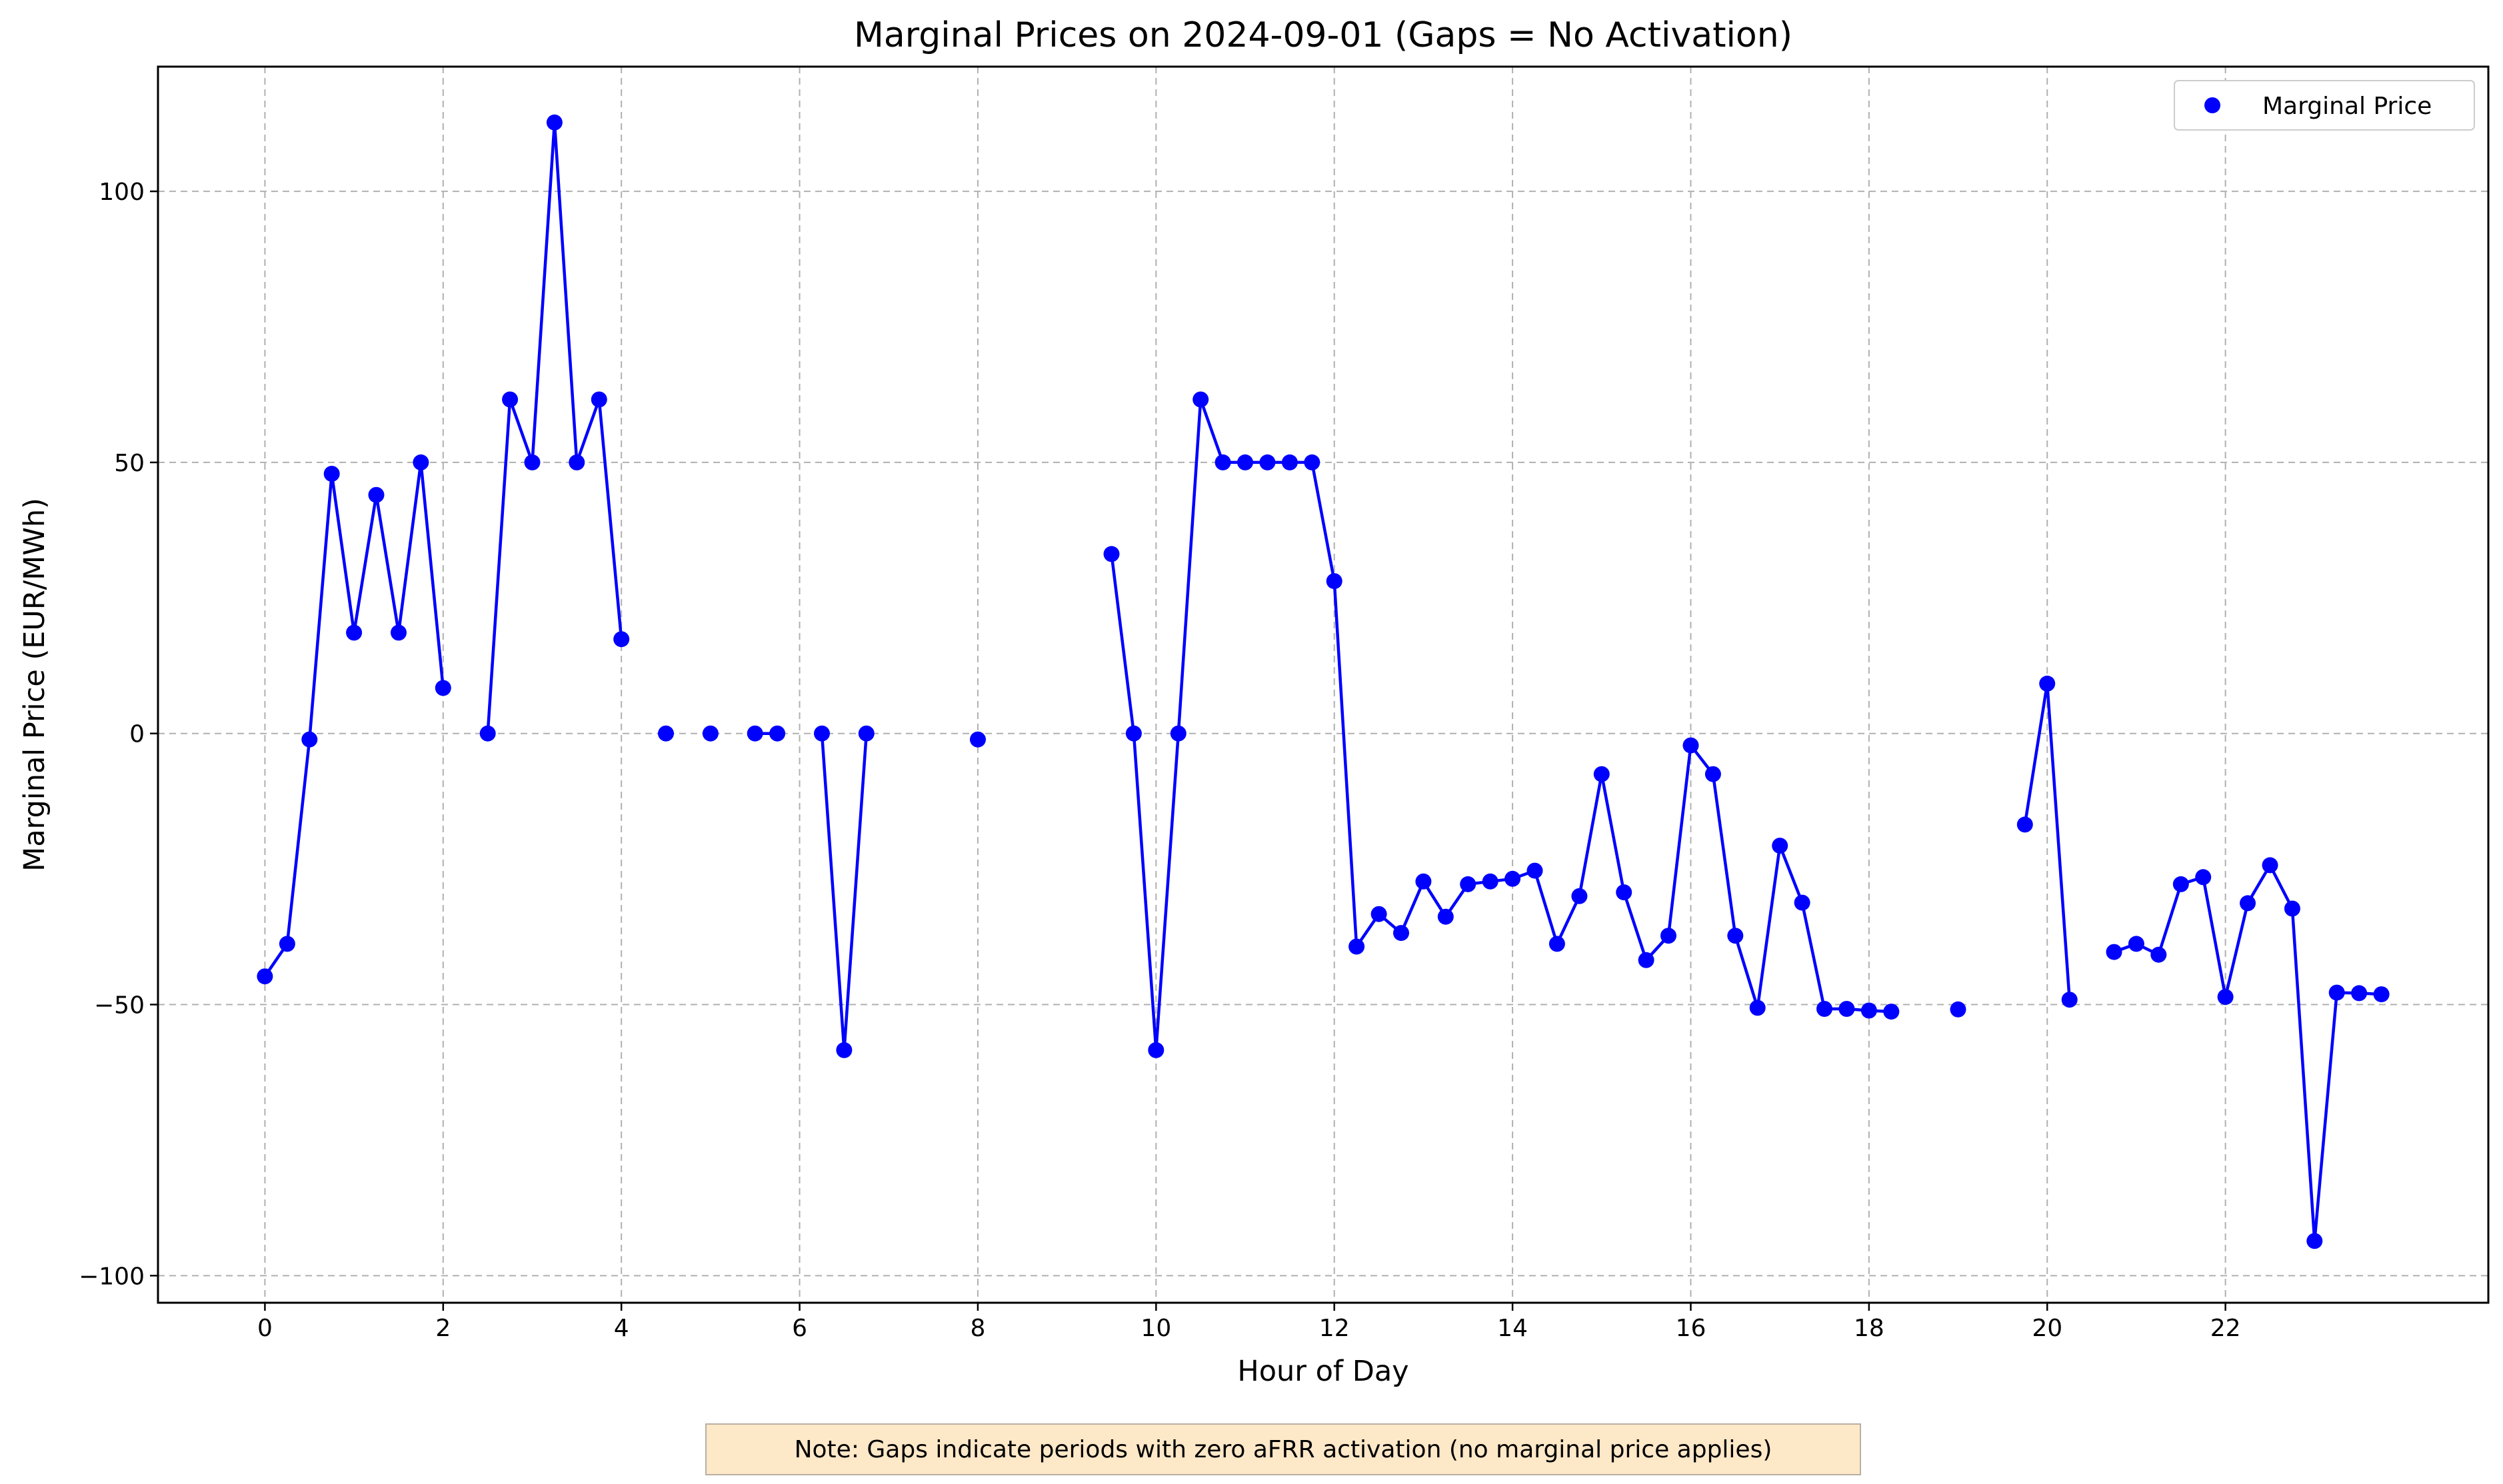 The height and width of the screenshot is (1484, 2503). I want to click on x-tick-label: 20, so click(2047, 1328).